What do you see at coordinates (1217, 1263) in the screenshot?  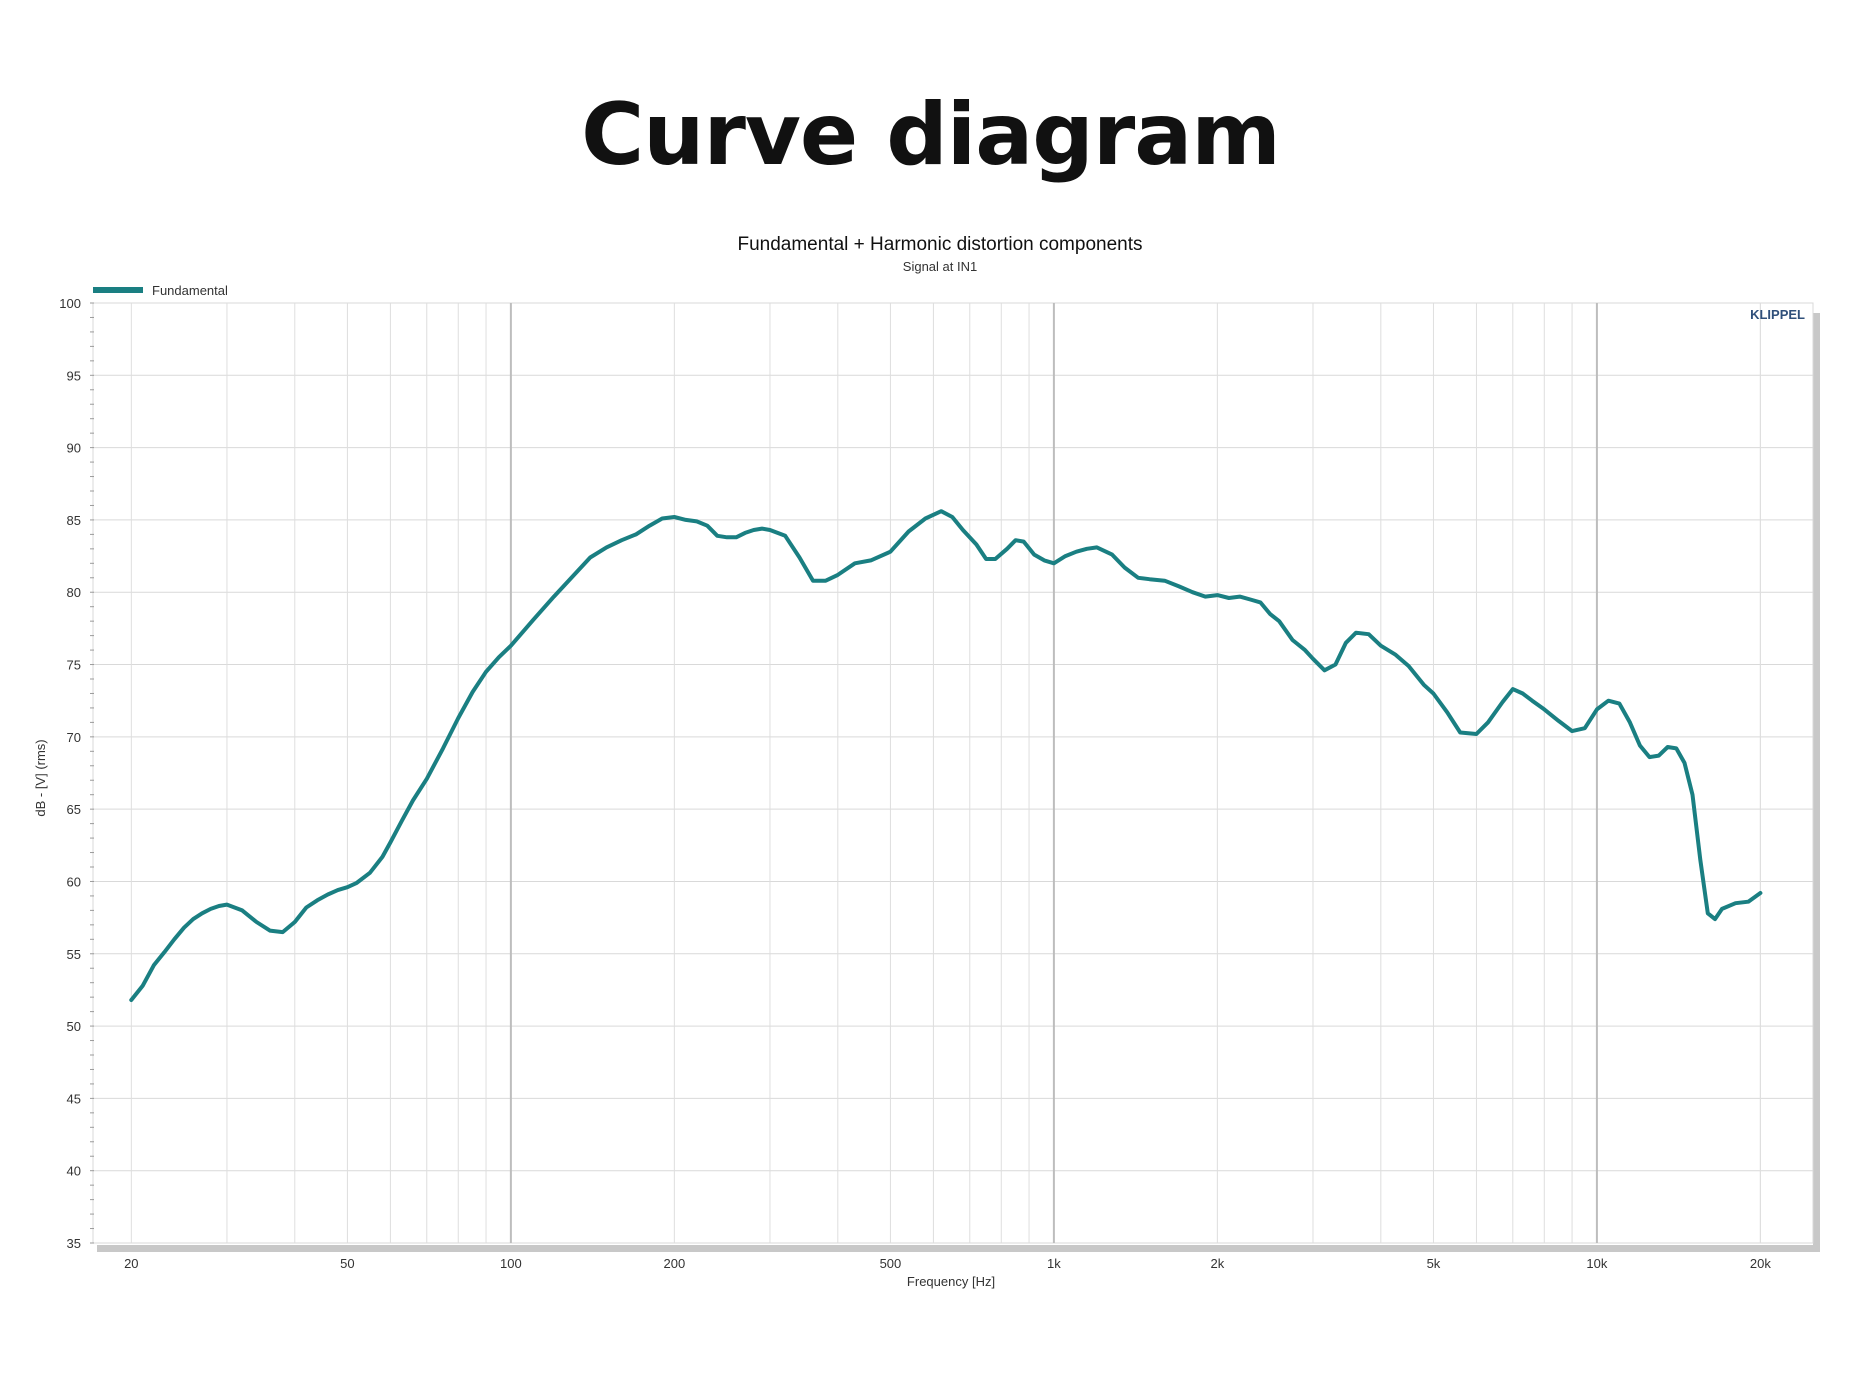 I see `x-tick-label: 2k` at bounding box center [1217, 1263].